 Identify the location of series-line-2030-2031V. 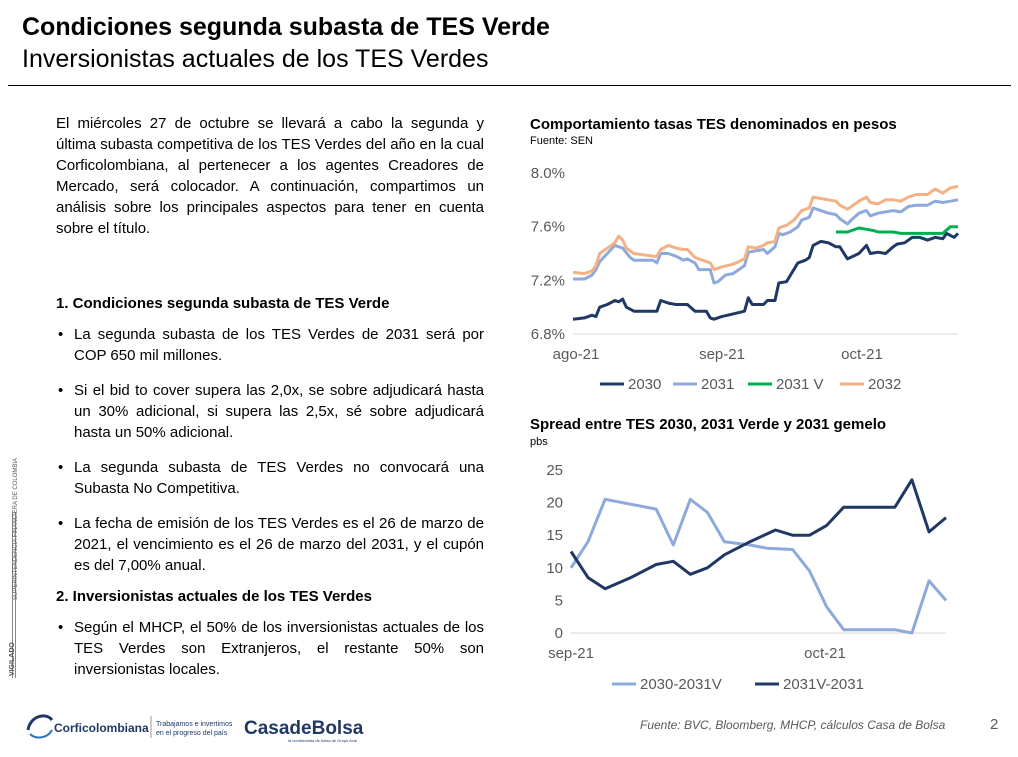
(758, 566).